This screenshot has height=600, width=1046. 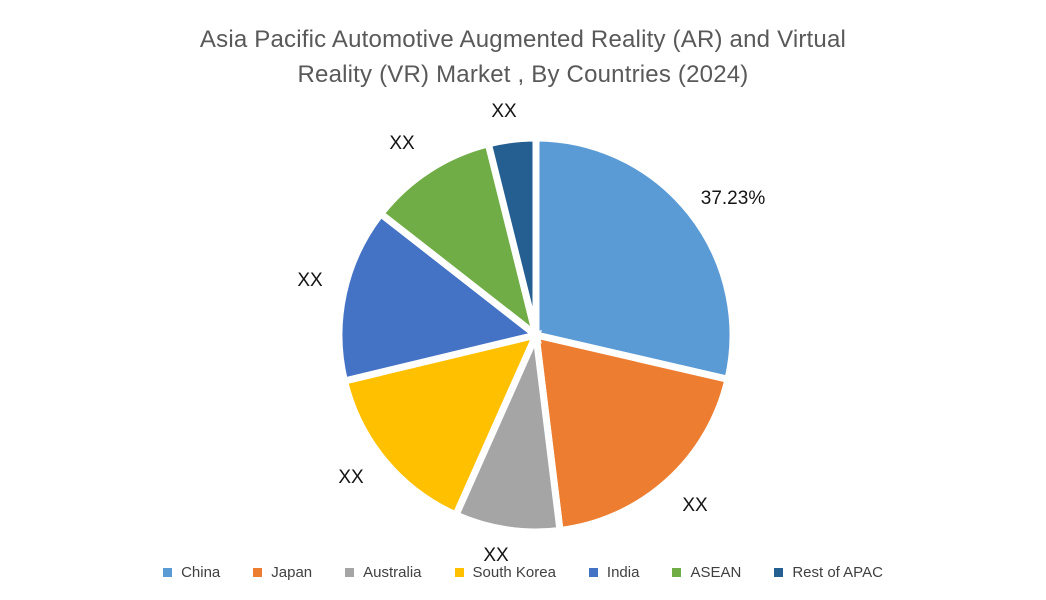 I want to click on legend-label-australia: Australia, so click(x=392, y=572).